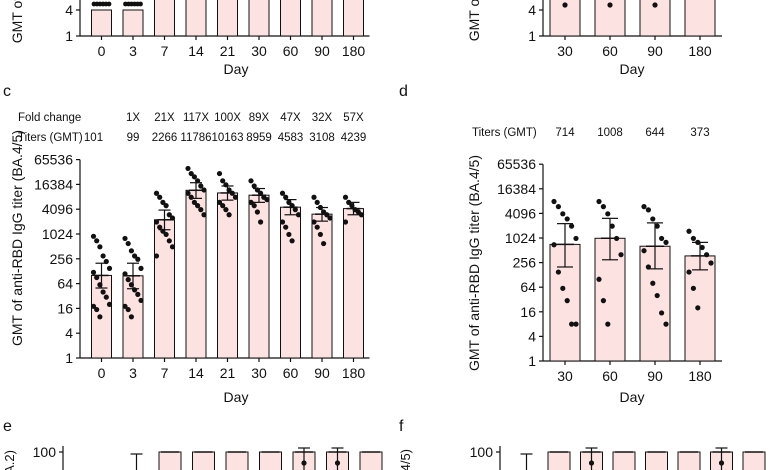 The image size is (780, 470). What do you see at coordinates (192, 444) in the screenshot?
I see `panel-e: e 100 A.2)` at bounding box center [192, 444].